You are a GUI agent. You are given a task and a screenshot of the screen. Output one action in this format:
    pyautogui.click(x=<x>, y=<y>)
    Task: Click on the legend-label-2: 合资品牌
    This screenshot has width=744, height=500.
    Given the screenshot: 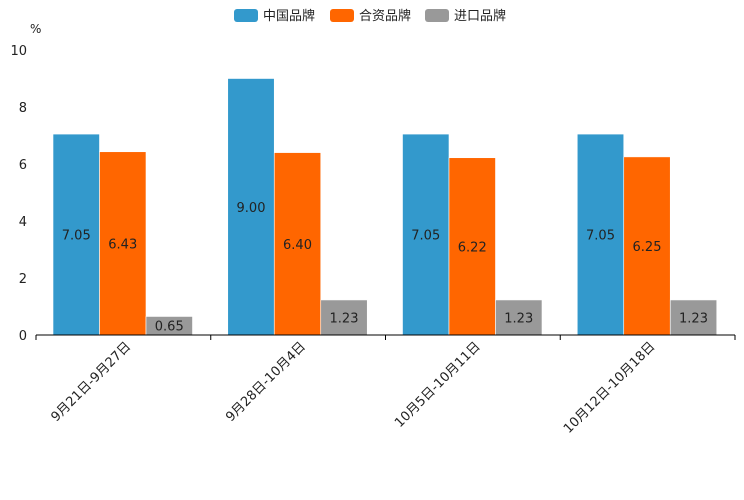 What is the action you would take?
    pyautogui.click(x=385, y=16)
    